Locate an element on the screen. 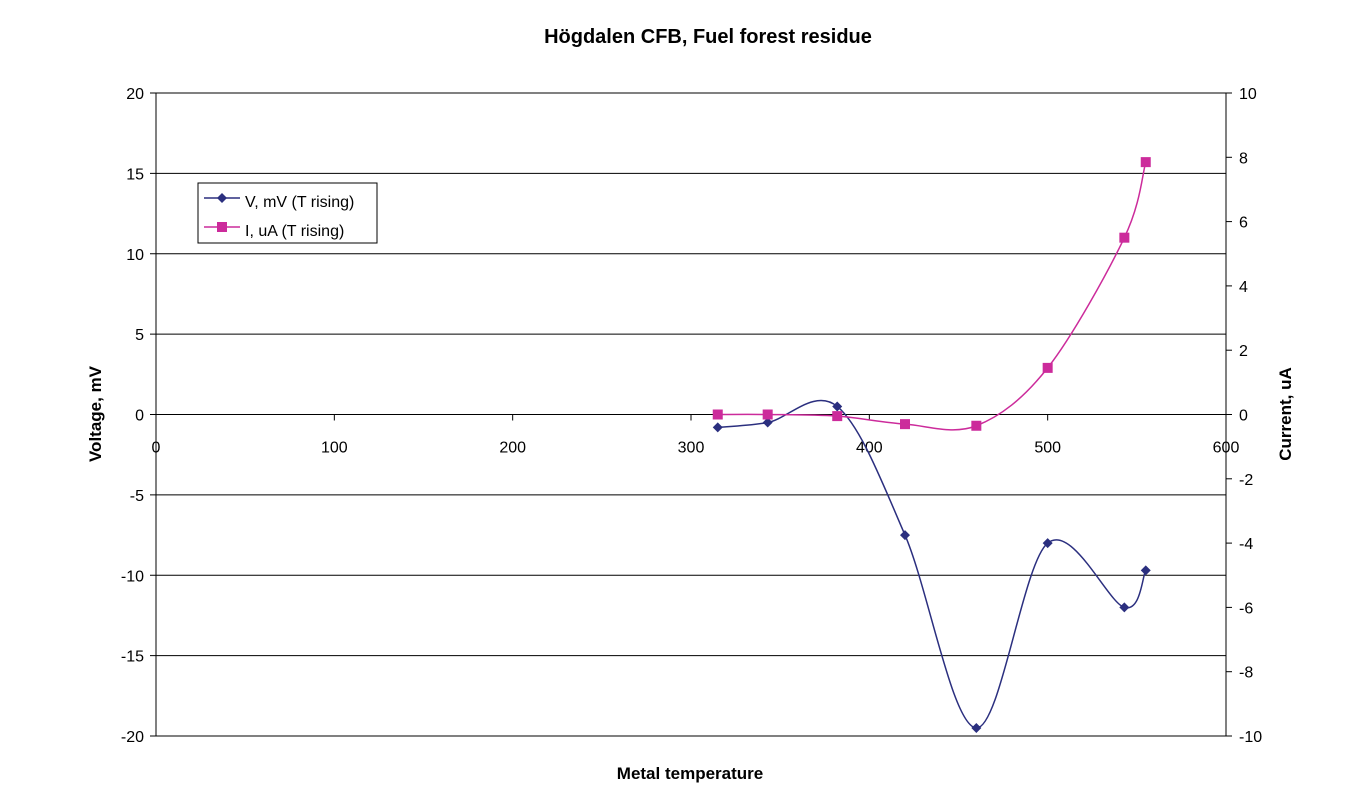  y2-tick-label: 2 is located at coordinates (1243, 351).